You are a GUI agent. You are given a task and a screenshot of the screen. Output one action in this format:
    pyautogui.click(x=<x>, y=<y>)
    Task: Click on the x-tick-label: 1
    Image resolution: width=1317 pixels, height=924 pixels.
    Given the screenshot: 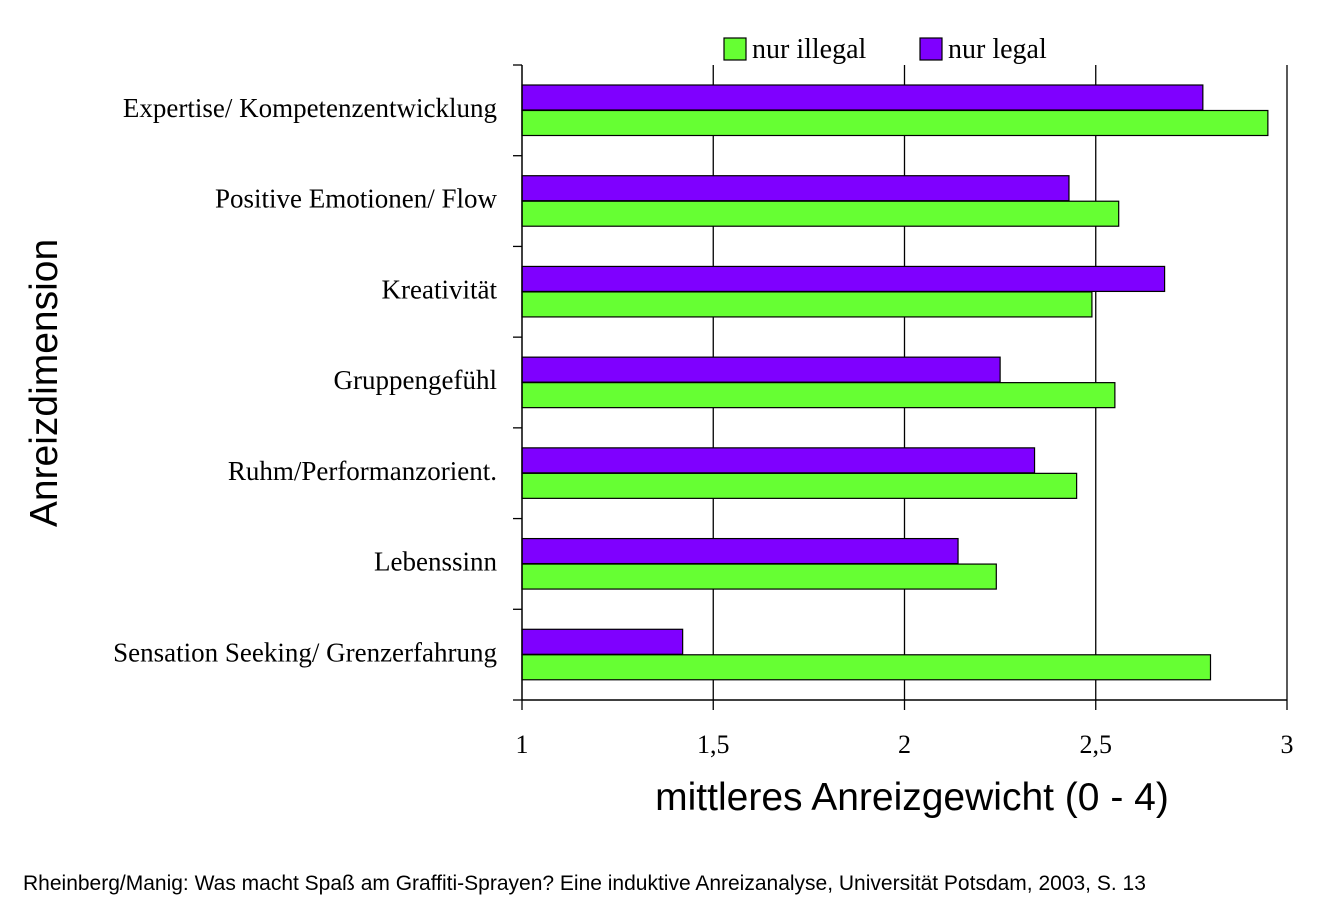 What is the action you would take?
    pyautogui.click(x=522, y=744)
    